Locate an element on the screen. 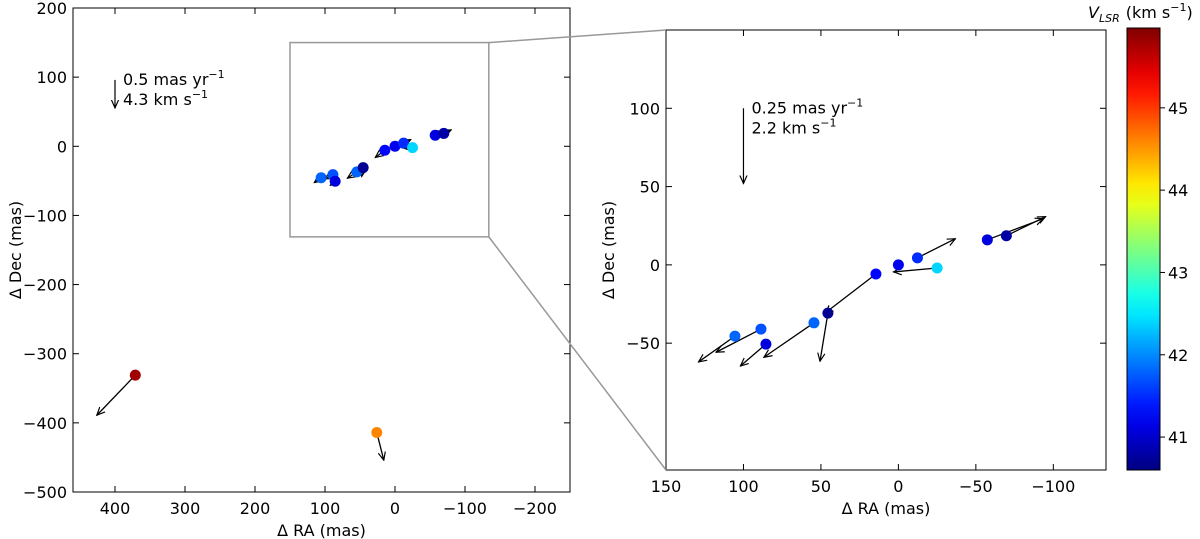 Image resolution: width=1200 pixels, height=539 pixels. y-tick-label: −400 is located at coordinates (45, 423).